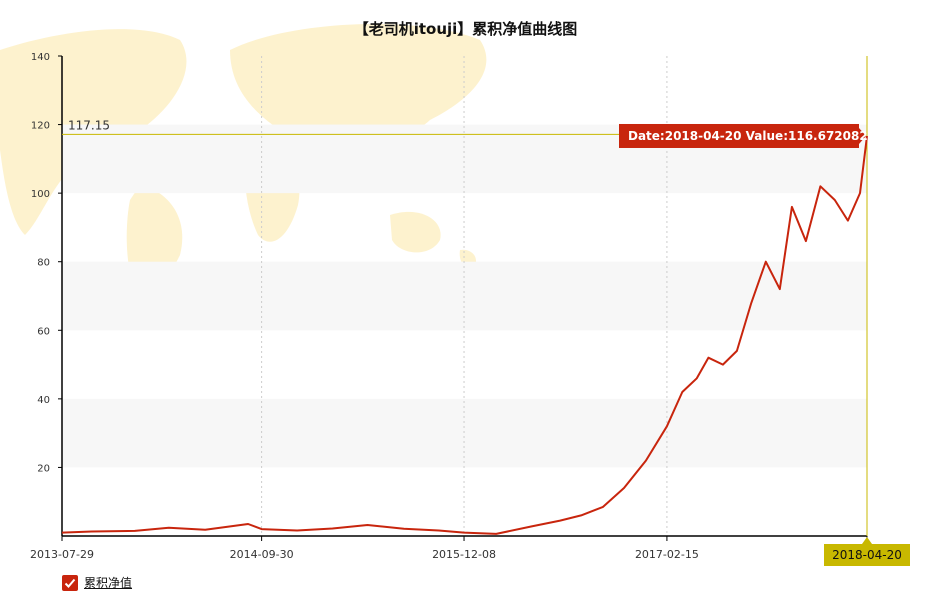  I want to click on x-badge-text: 2018-04-20, so click(867, 555).